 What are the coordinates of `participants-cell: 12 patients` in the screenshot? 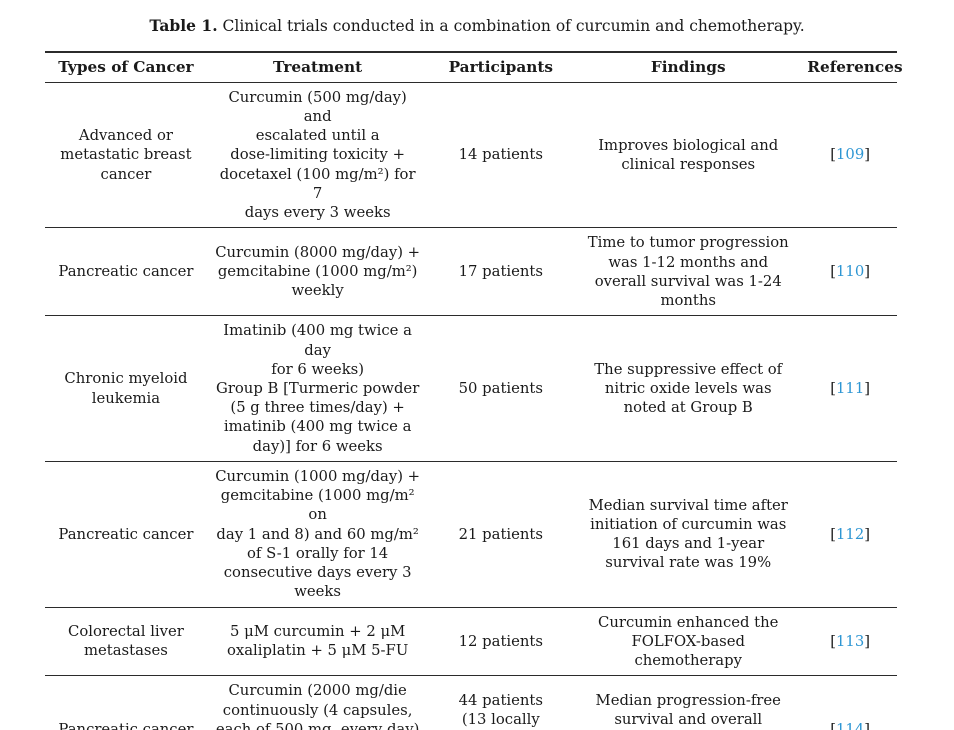 It's located at (500, 641).